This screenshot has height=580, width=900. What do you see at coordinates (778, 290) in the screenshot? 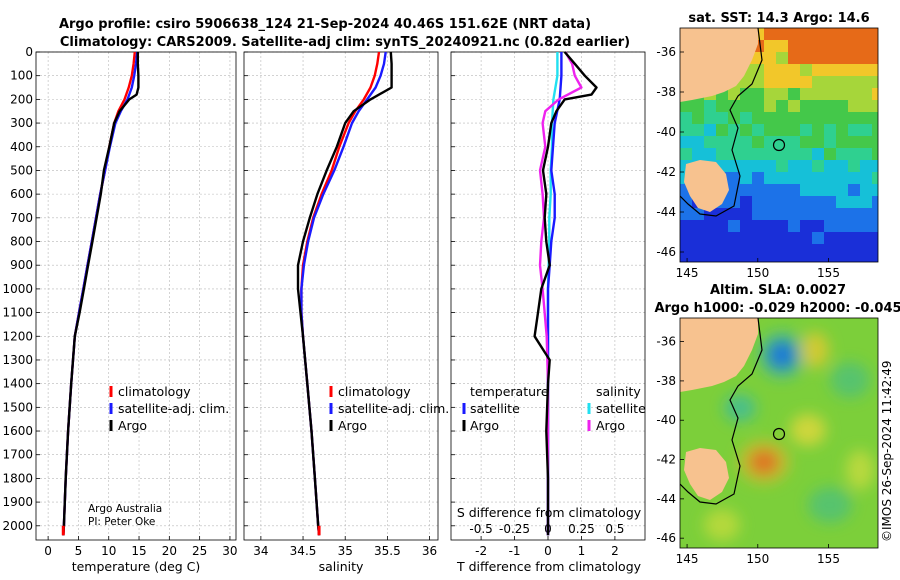
I see `sla-map-title-line1: Altim. SLA: 0.0027` at bounding box center [778, 290].